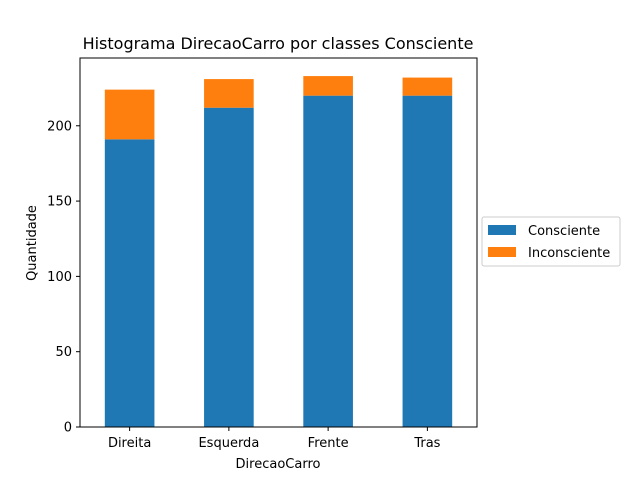 The height and width of the screenshot is (480, 640). I want to click on legend-swatch-inconsciente, so click(502, 252).